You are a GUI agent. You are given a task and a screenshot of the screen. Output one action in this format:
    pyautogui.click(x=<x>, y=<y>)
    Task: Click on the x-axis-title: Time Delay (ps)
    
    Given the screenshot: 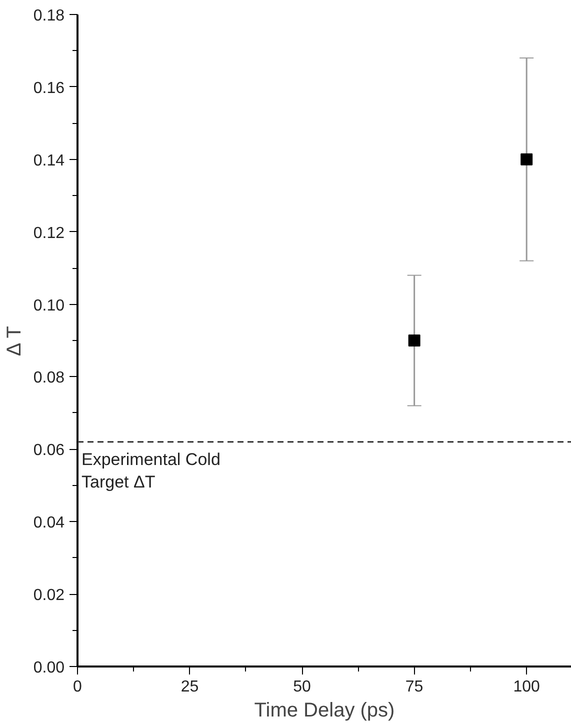 What is the action you would take?
    pyautogui.click(x=324, y=711)
    